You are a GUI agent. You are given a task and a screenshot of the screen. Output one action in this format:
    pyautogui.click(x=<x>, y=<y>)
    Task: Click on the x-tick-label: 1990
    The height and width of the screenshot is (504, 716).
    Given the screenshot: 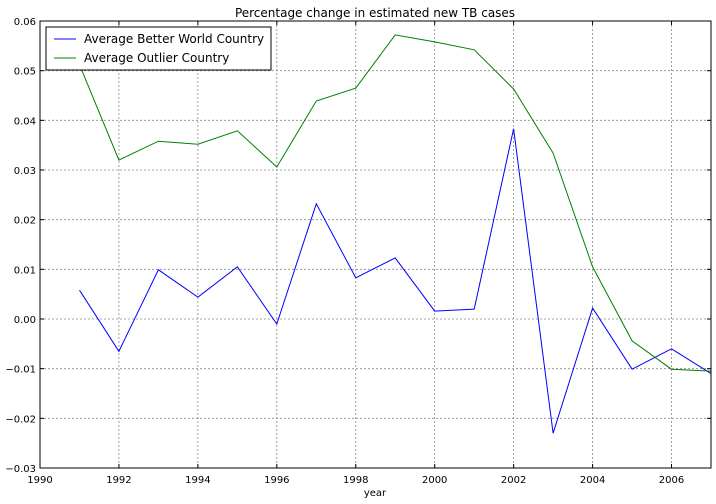 What is the action you would take?
    pyautogui.click(x=39, y=480)
    